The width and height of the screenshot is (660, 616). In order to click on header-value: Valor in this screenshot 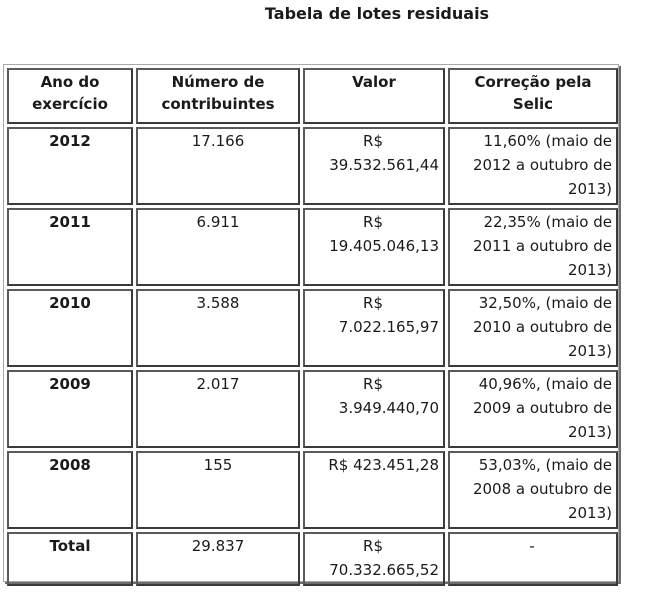, I will do `click(374, 96)`.